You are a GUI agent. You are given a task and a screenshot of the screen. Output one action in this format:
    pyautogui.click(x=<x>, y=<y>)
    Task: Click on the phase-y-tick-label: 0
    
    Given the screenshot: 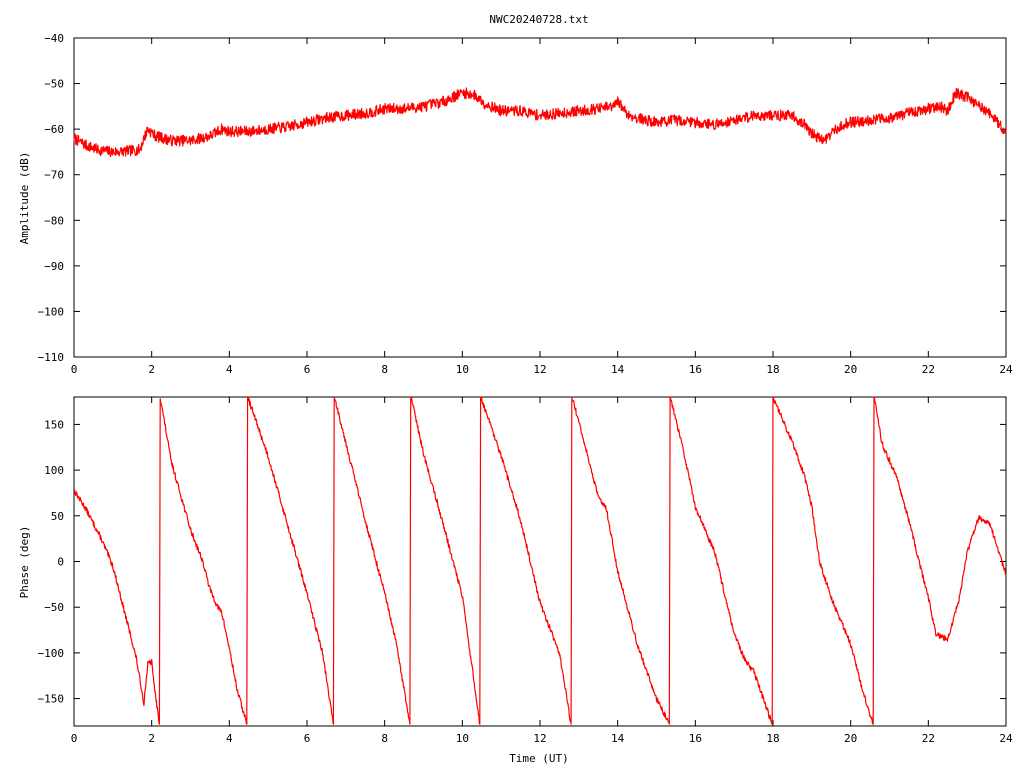 What is the action you would take?
    pyautogui.click(x=60, y=562)
    